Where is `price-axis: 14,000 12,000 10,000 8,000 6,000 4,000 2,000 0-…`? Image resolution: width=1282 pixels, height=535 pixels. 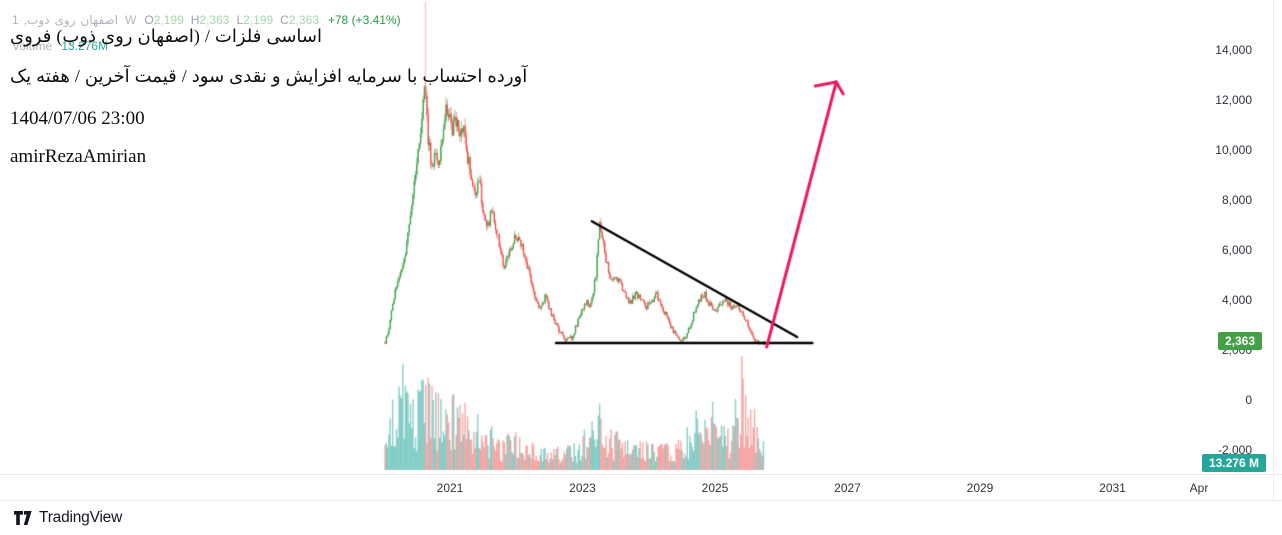
price-axis: 14,000 12,000 10,000 8,000 6,000 4,000 2,000 0-… is located at coordinates (1243, 236).